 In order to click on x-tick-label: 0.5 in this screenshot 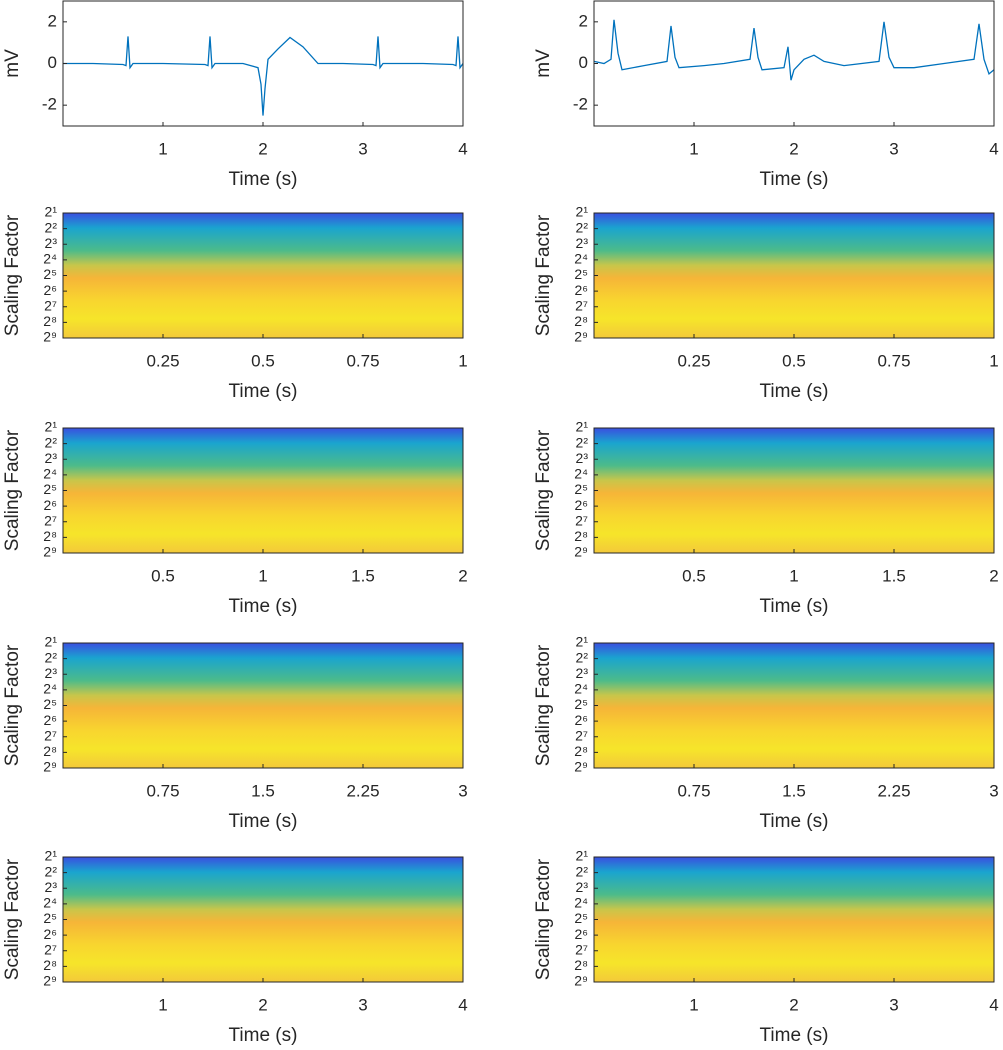, I will do `click(163, 575)`.